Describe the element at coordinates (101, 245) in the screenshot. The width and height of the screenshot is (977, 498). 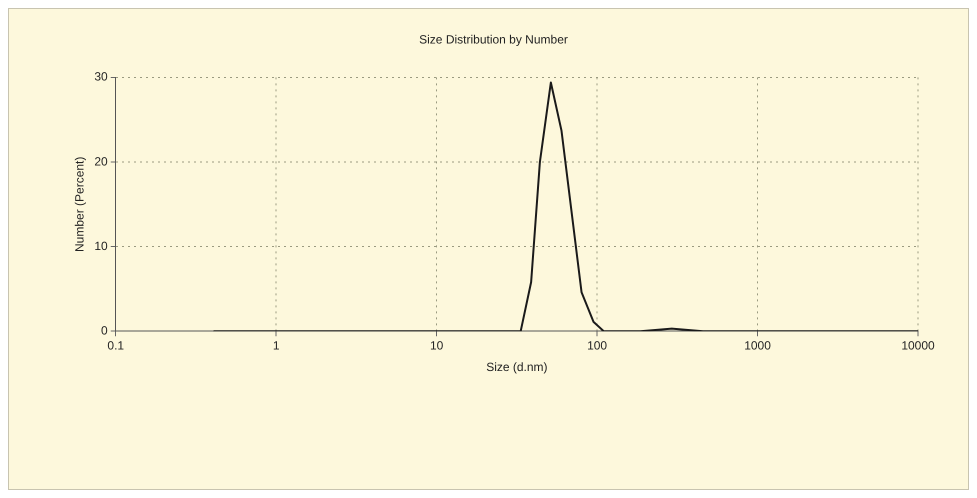
I see `y-tick-label: 10` at that location.